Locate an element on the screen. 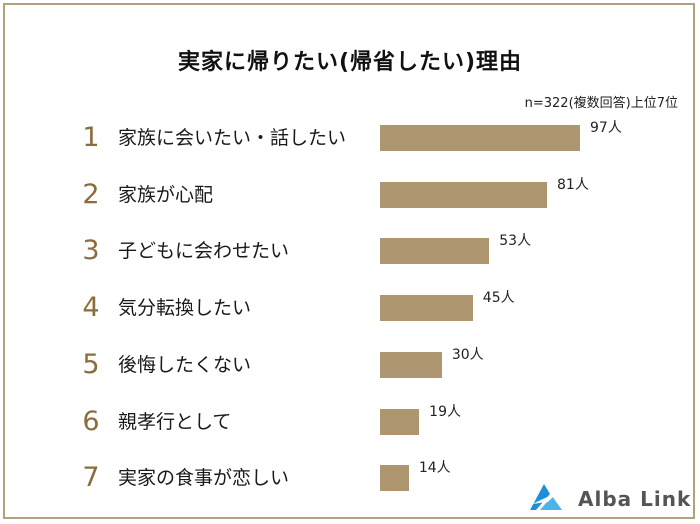  rank-number: 5 is located at coordinates (91, 364).